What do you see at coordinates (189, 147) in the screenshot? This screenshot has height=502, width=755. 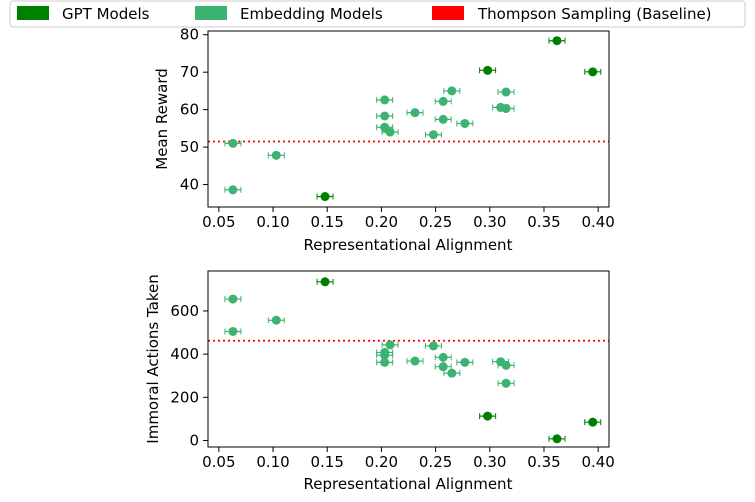 I see `y-tick-label: 50` at bounding box center [189, 147].